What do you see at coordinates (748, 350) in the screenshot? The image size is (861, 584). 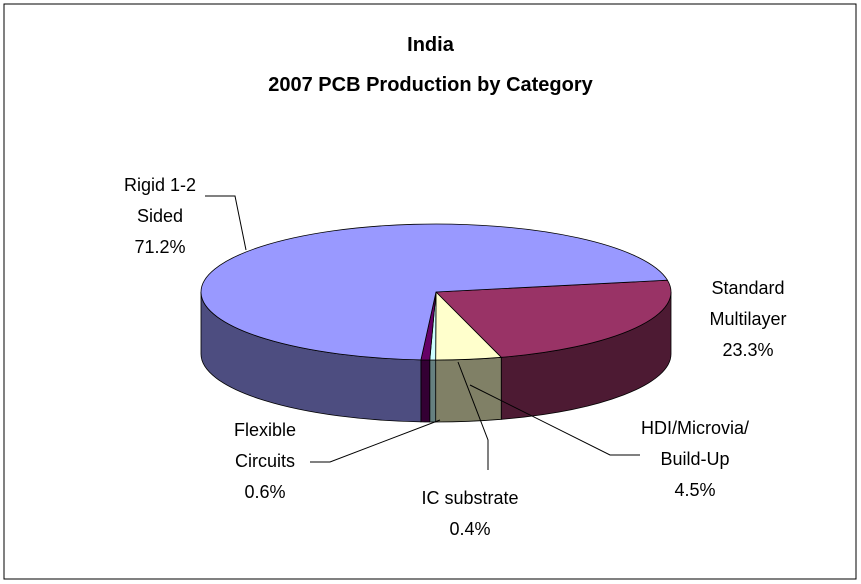 I see `data-label-value: 23.3%` at bounding box center [748, 350].